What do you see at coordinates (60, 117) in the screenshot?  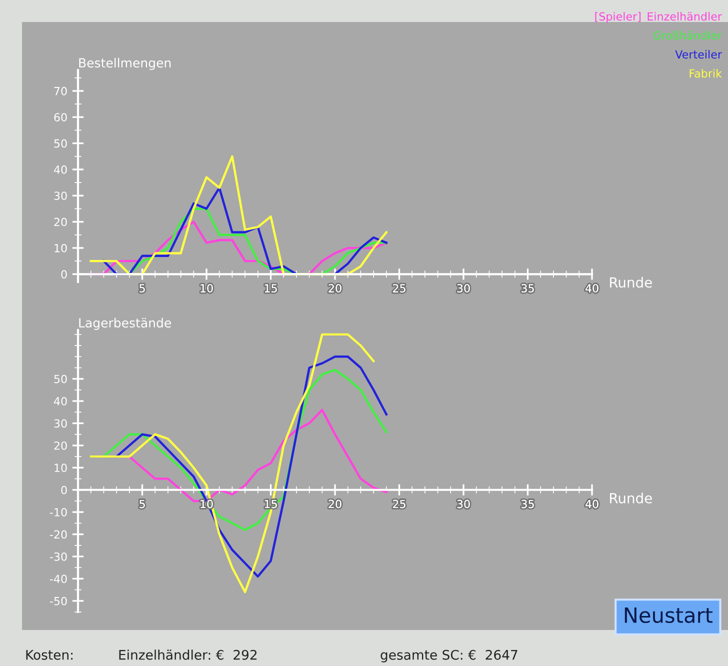 I see `y-tick-label: 60` at bounding box center [60, 117].